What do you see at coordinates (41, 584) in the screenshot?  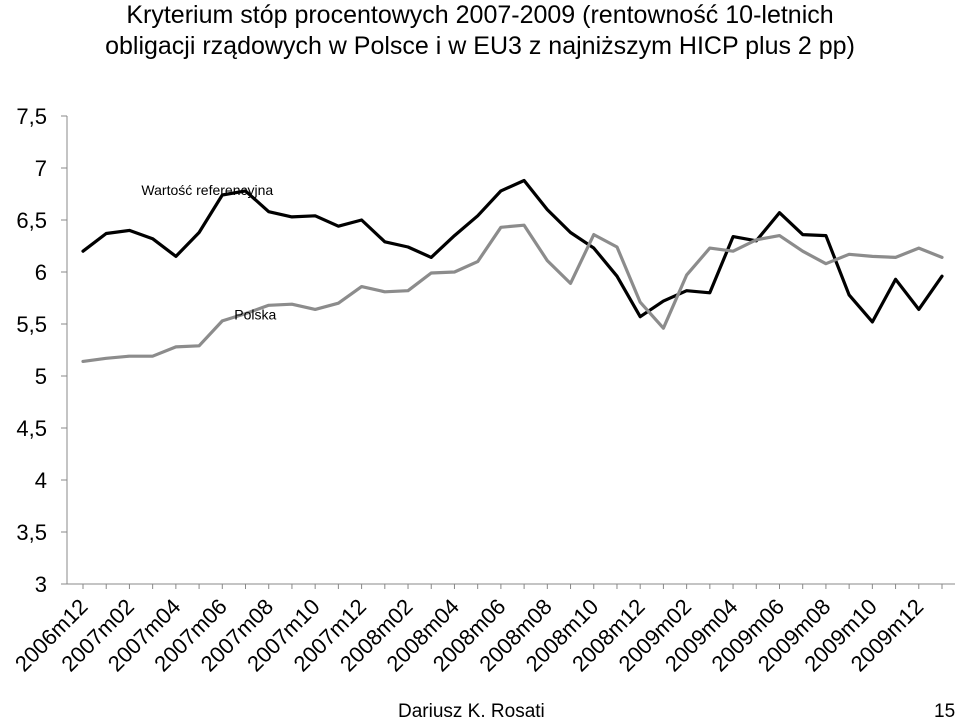 I see `y-tick-label: 3` at bounding box center [41, 584].